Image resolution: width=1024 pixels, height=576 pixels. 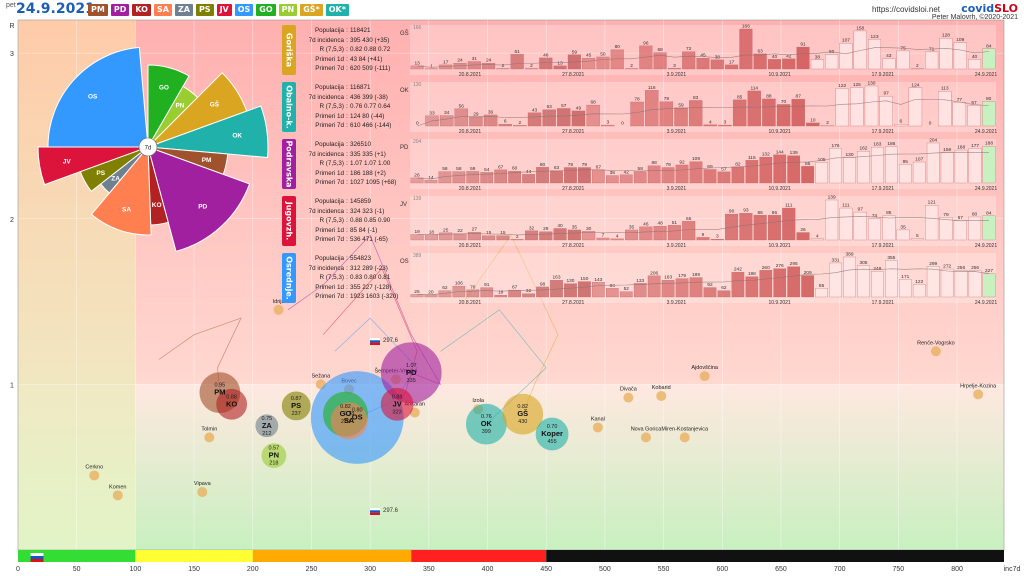 What do you see at coordinates (55, 9) in the screenshot?
I see `date-label: 24.9.2021` at bounding box center [55, 9].